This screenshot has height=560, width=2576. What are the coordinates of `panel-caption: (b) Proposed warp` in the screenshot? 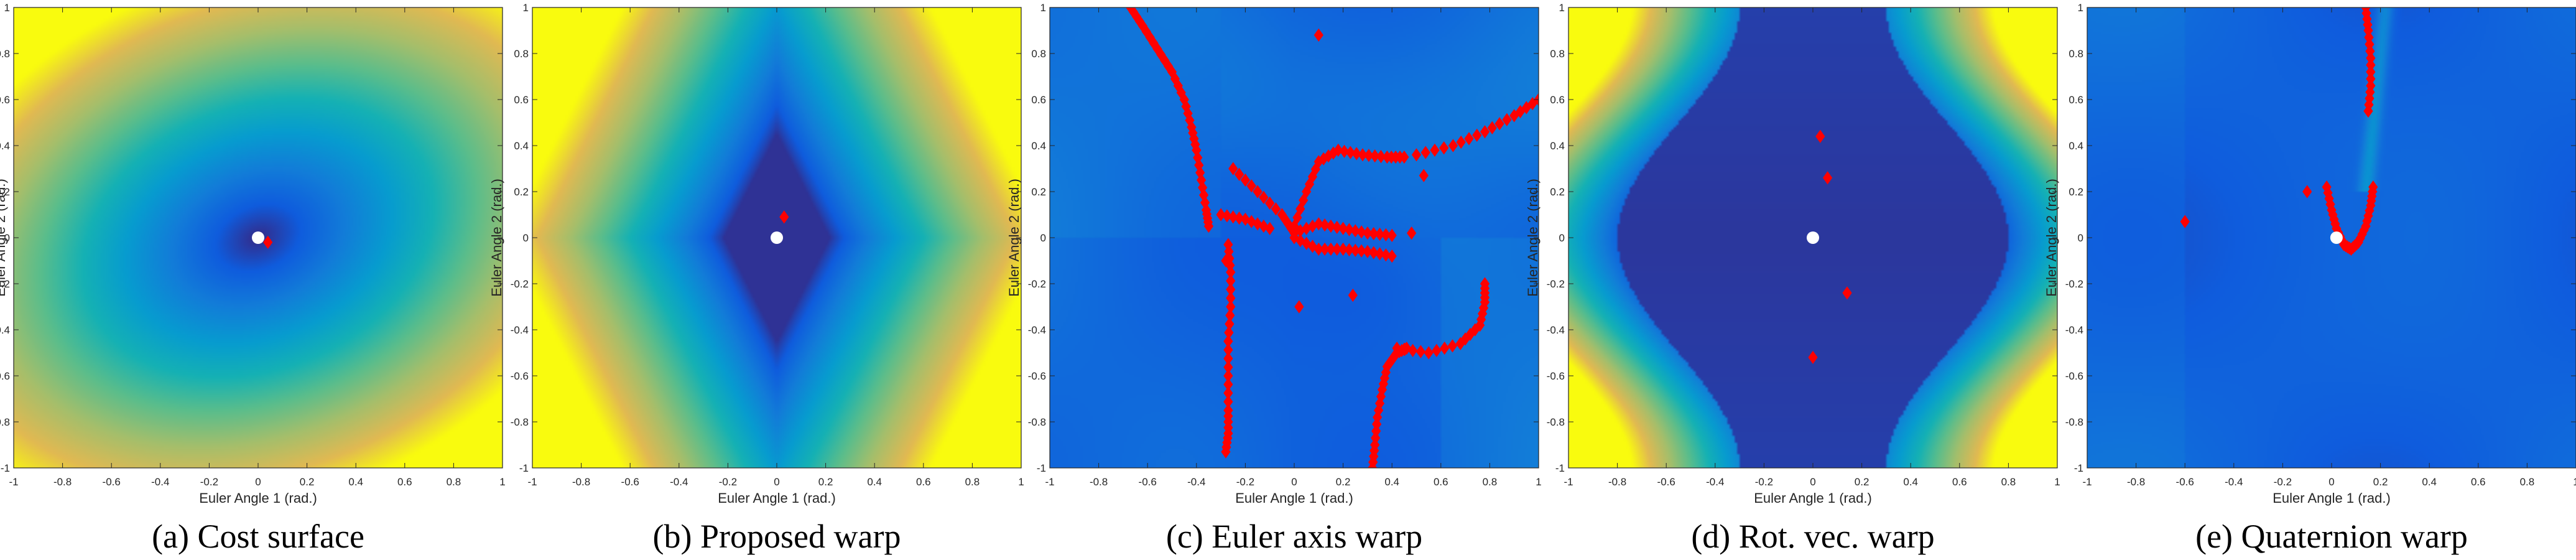 It's located at (777, 536).